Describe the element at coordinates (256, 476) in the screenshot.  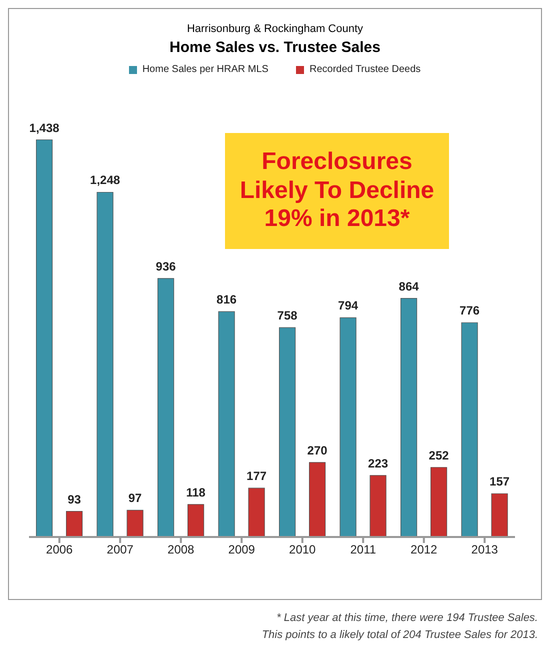
I see `data-label: 177` at that location.